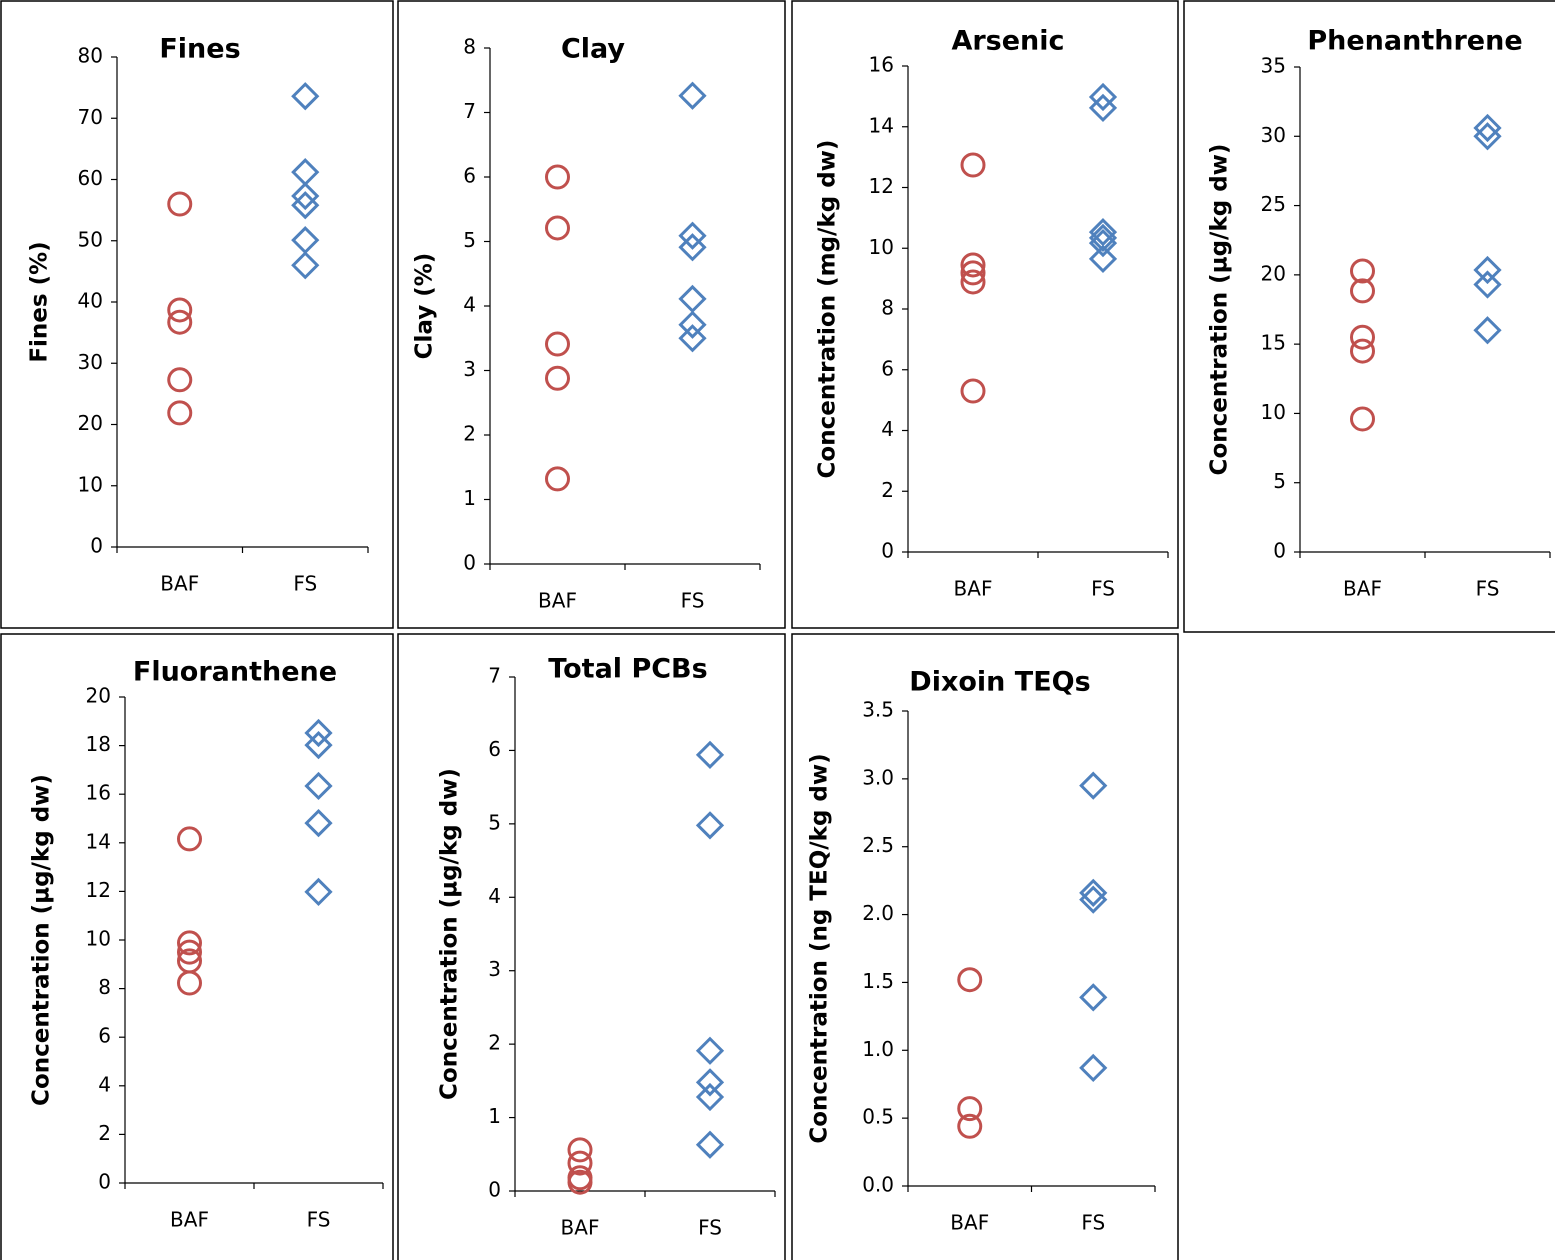  Describe the element at coordinates (494, 1043) in the screenshot. I see `y-tick-label: 2` at that location.